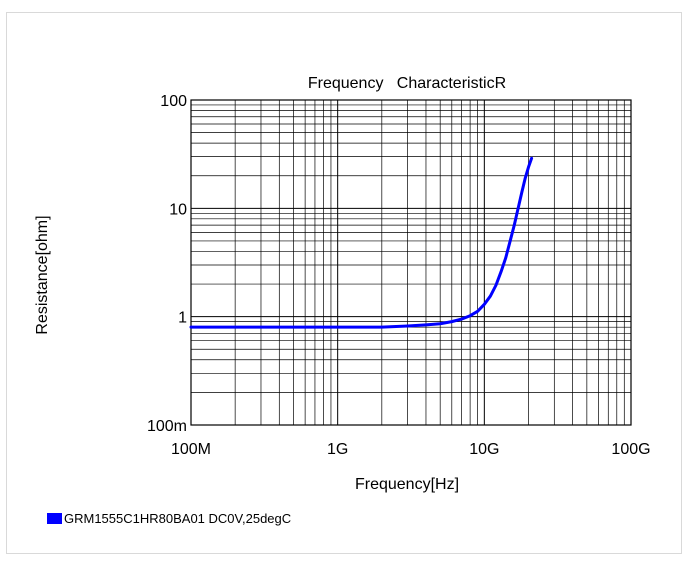 The height and width of the screenshot is (562, 690). Describe the element at coordinates (167, 426) in the screenshot. I see `y-tick-label: 100m` at that location.